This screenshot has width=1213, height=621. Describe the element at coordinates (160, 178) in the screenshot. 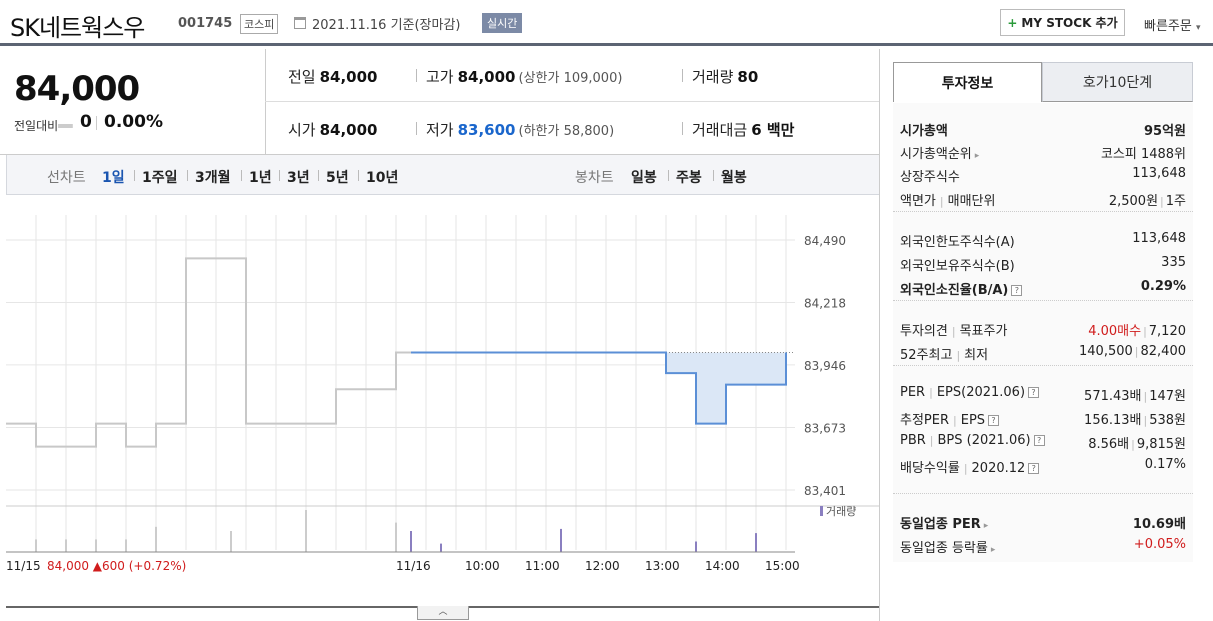

I see `tab-1week: 1주일` at that location.